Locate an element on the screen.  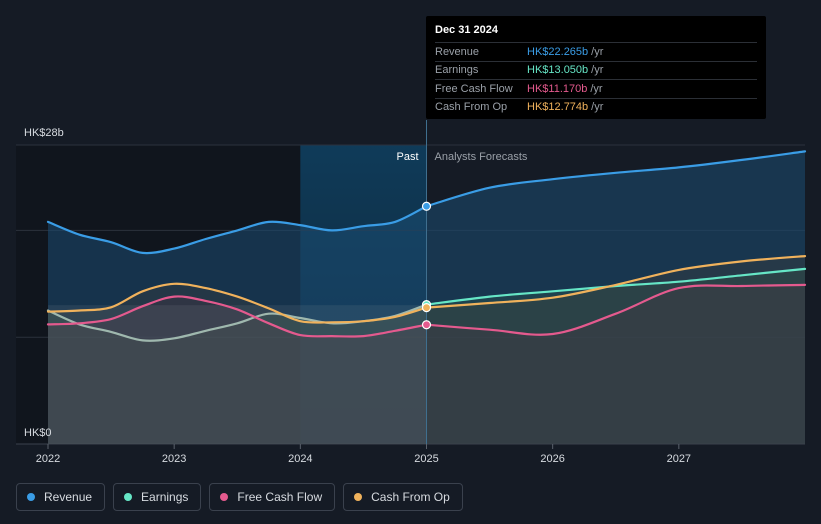
legend-item-free-cash-flow: Free Cash Flow is located at coordinates (272, 497).